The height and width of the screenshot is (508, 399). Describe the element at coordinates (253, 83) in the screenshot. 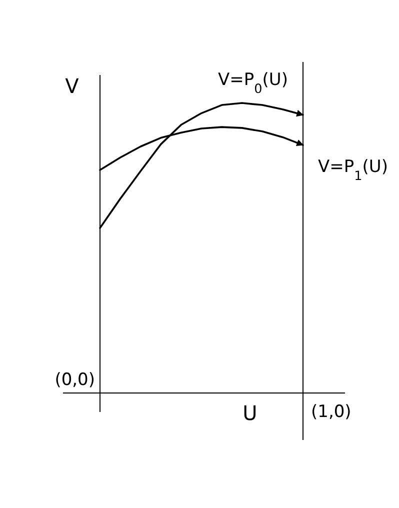

I see `series-label: V=P$_{0}$(U)` at that location.